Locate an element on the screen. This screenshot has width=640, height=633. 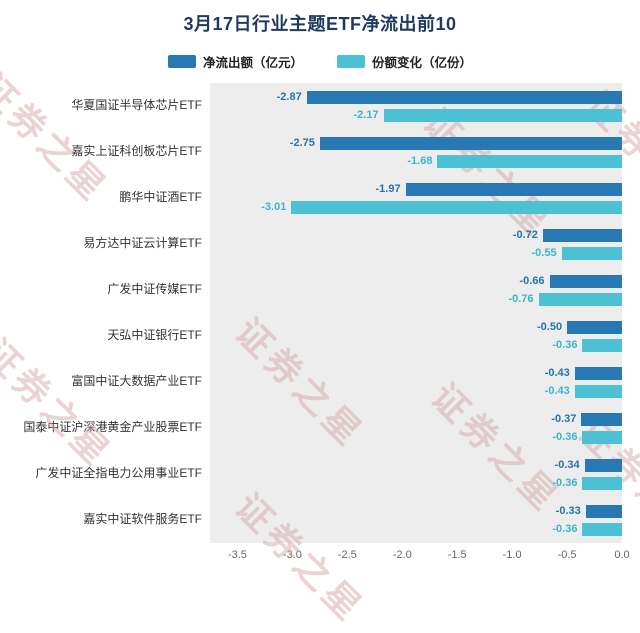
chart-row: -0.72 -0.55 is located at coordinates (416, 244).